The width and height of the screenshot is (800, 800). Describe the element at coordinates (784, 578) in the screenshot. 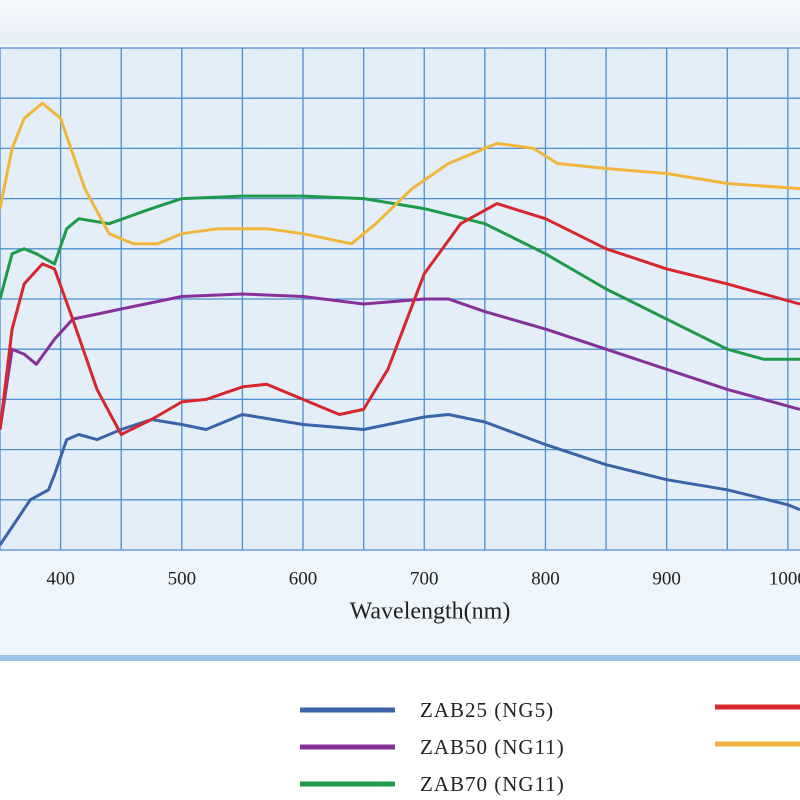

I see `x-tick-label: 1000` at that location.